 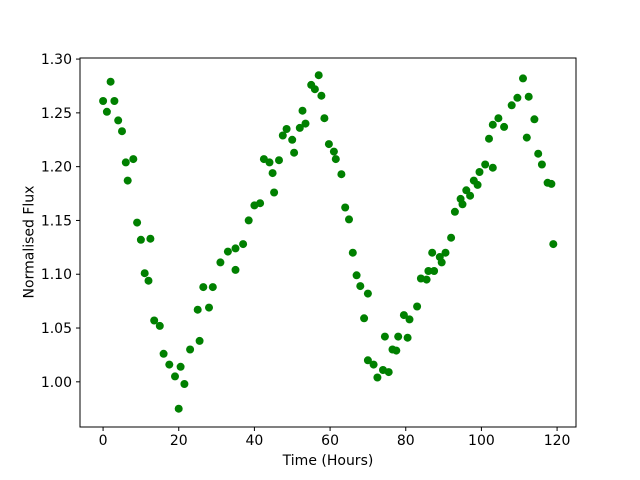 I want to click on y-tick-label: 1.15, so click(x=56, y=221).